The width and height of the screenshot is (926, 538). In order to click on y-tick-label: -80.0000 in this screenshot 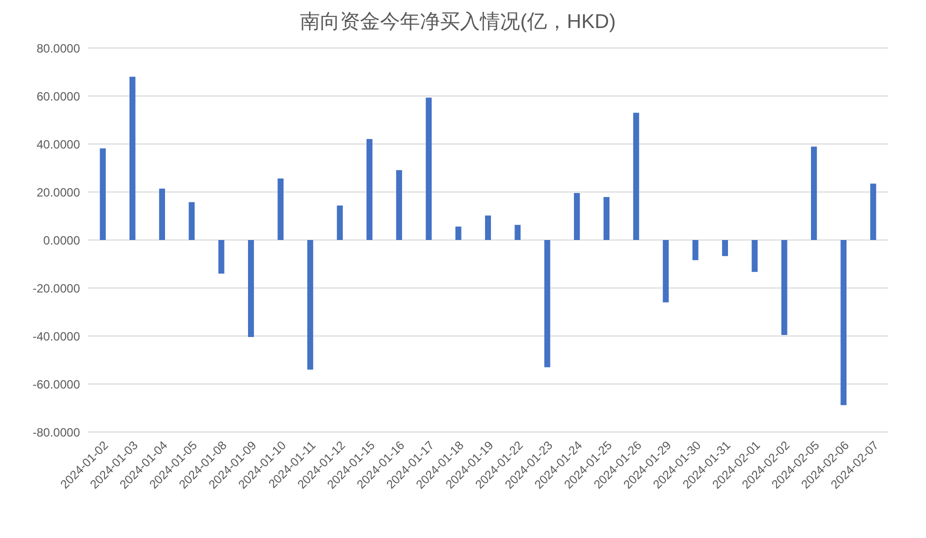, I will do `click(56, 432)`.